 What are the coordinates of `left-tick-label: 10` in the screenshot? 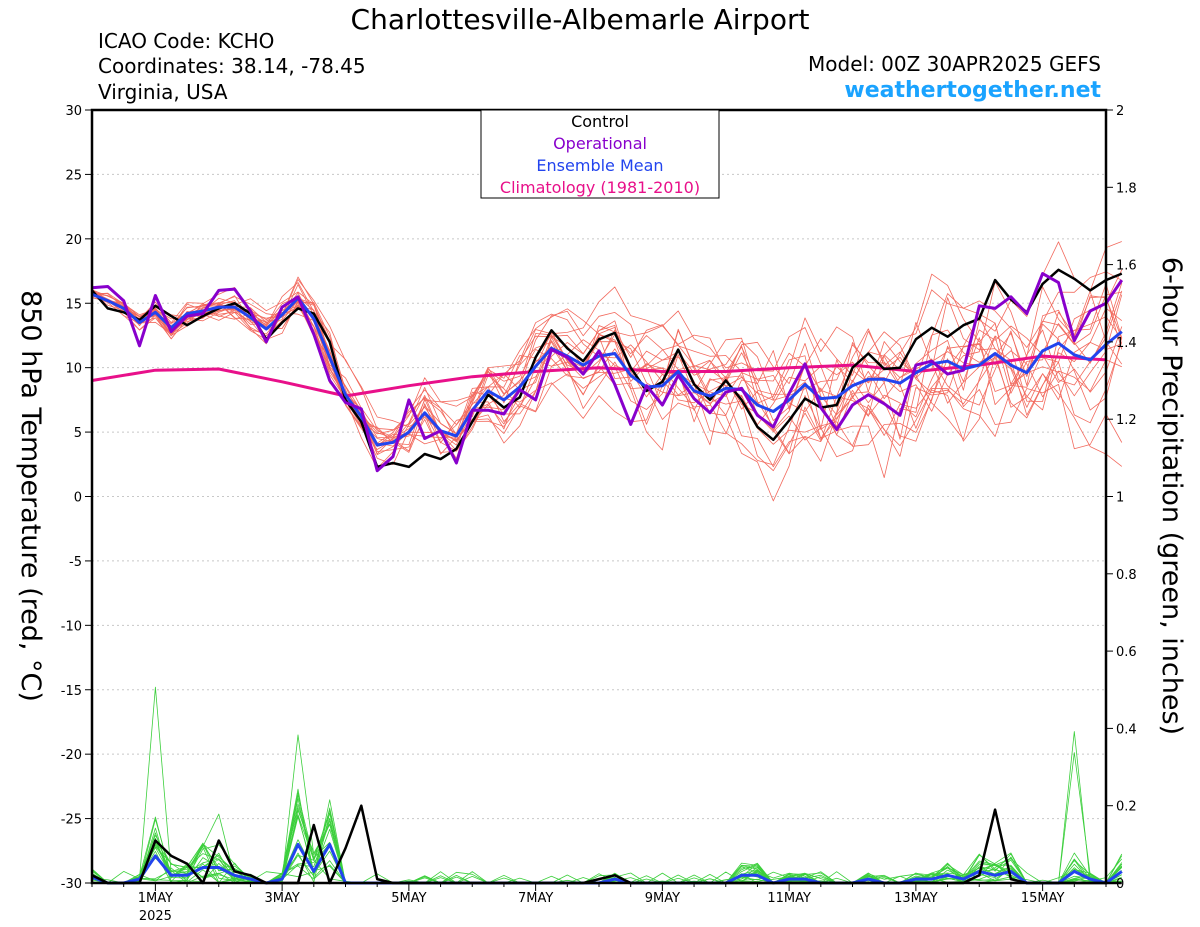 It's located at (73, 369).